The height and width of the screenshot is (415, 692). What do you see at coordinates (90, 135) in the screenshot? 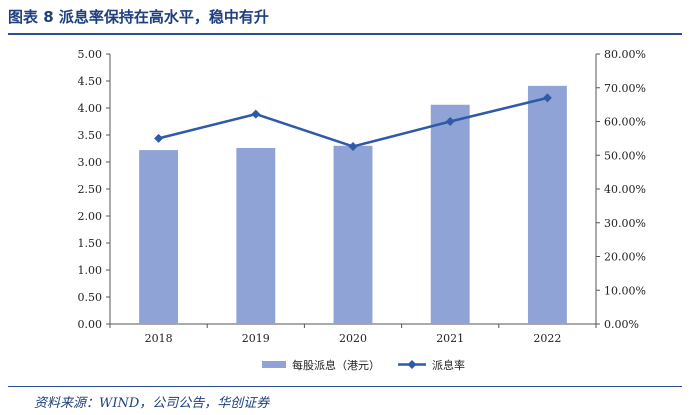
I see `y-left-tick-label: 3.50` at bounding box center [90, 135].